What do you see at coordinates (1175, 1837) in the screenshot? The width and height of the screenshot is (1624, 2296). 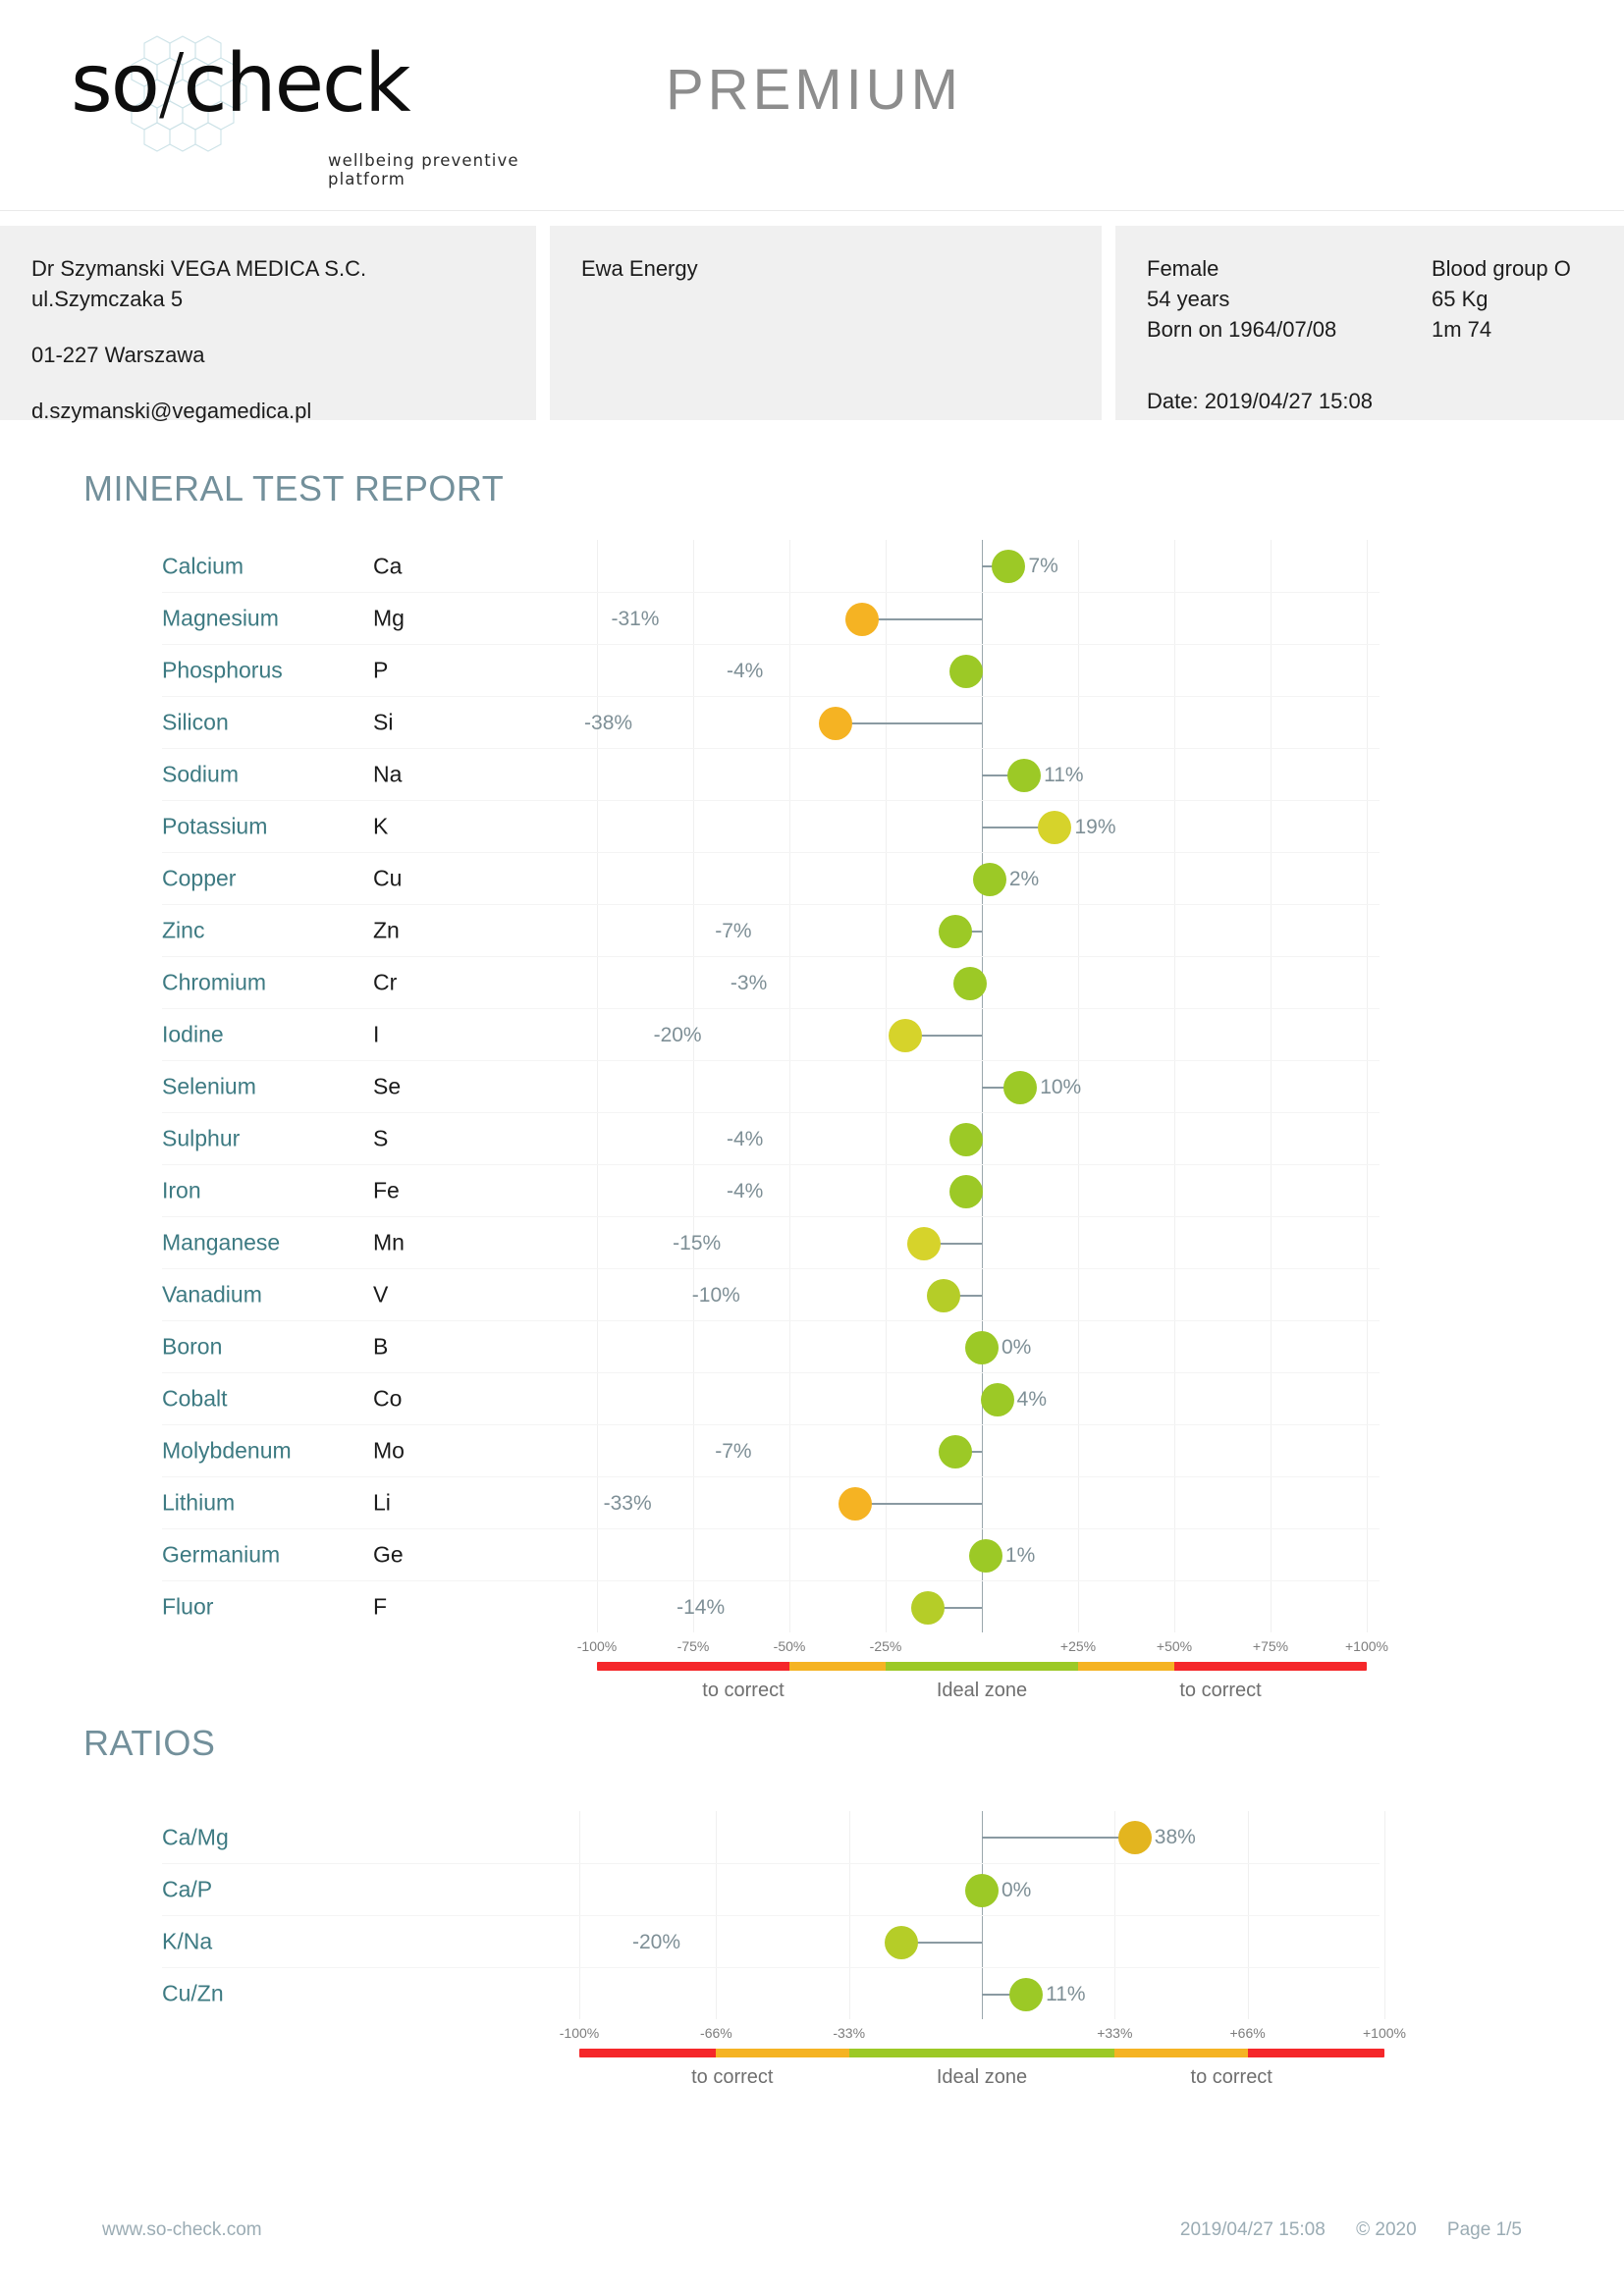 I see `value-label: 38%` at bounding box center [1175, 1837].